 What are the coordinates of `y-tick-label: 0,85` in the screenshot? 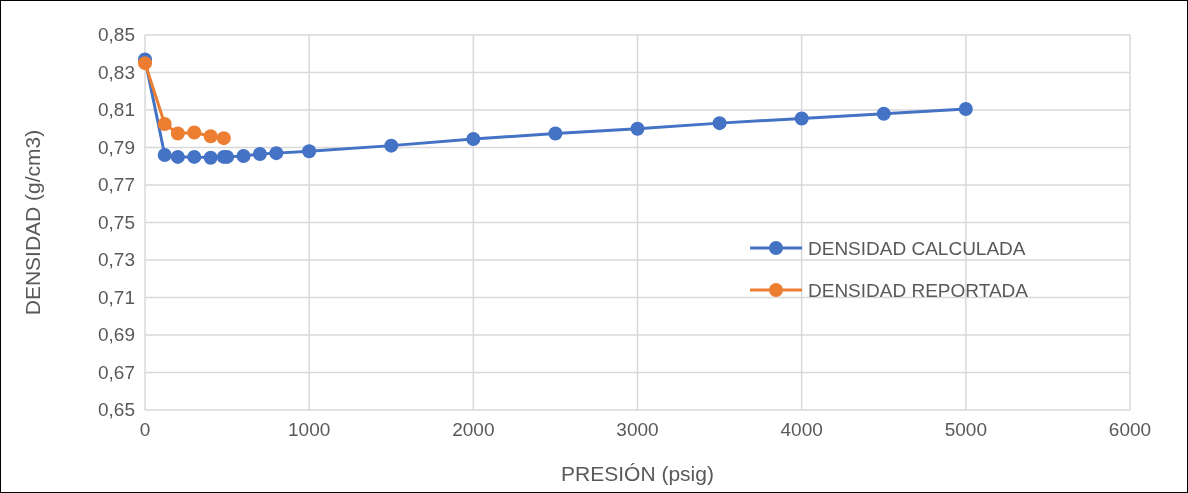 It's located at (116, 34).